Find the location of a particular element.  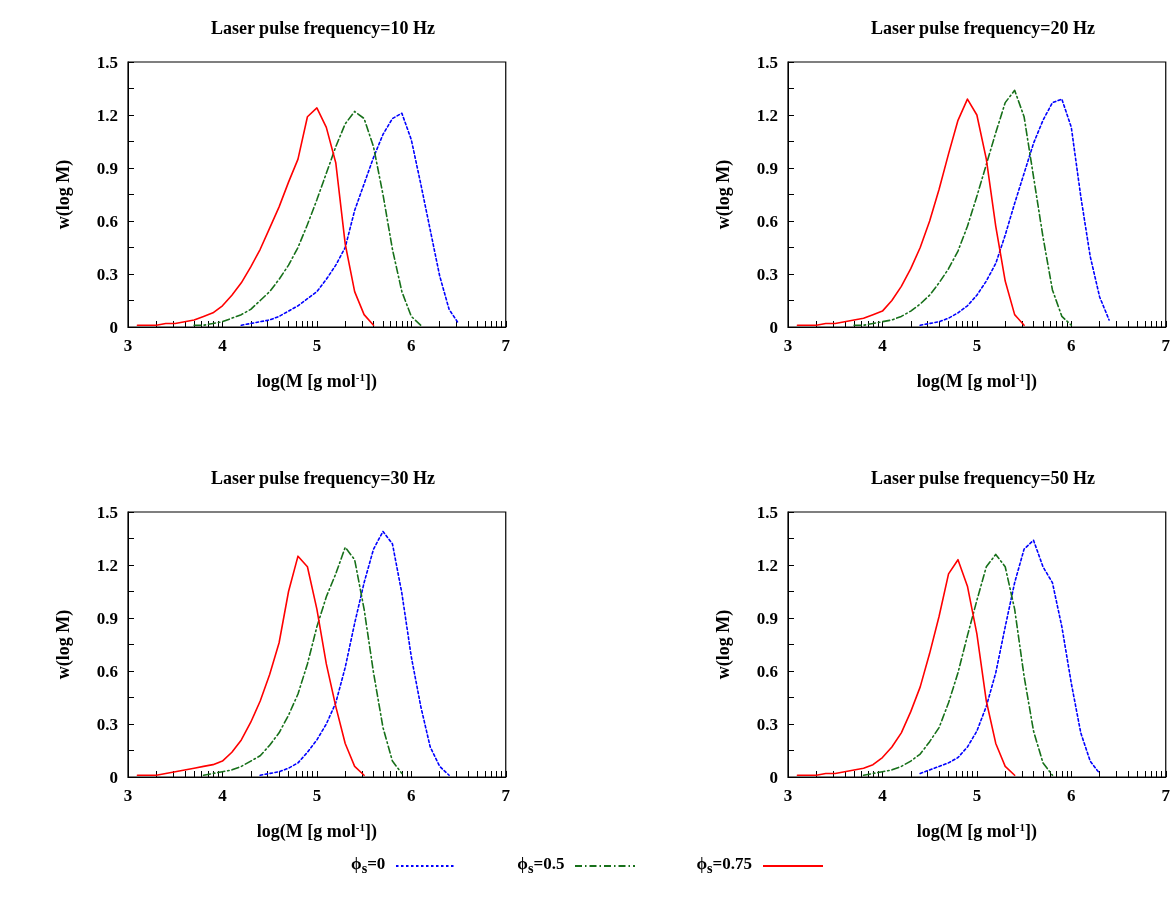

chart-title: Laser pulse frequency=20 Hz is located at coordinates (983, 28).